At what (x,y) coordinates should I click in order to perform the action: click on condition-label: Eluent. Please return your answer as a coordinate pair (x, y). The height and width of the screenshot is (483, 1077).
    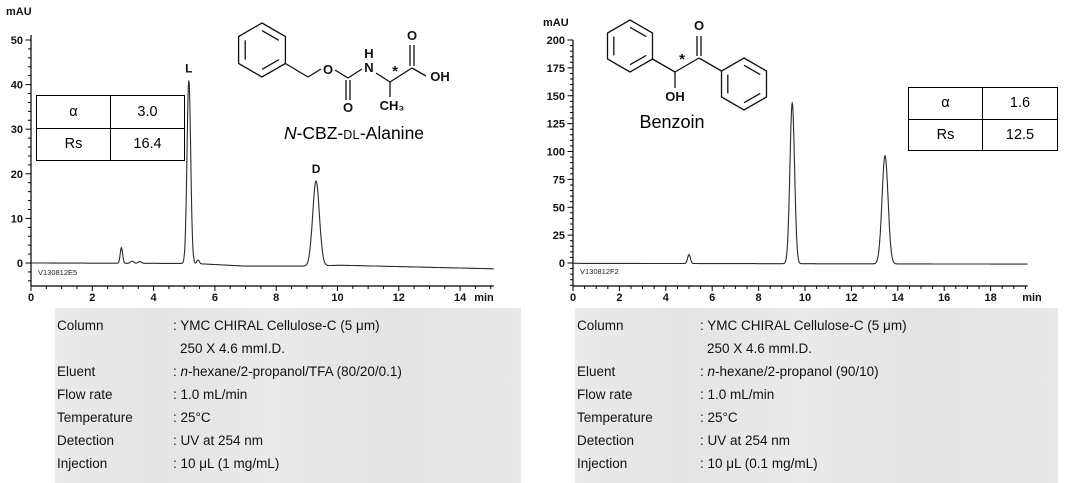
    Looking at the image, I should click on (76, 371).